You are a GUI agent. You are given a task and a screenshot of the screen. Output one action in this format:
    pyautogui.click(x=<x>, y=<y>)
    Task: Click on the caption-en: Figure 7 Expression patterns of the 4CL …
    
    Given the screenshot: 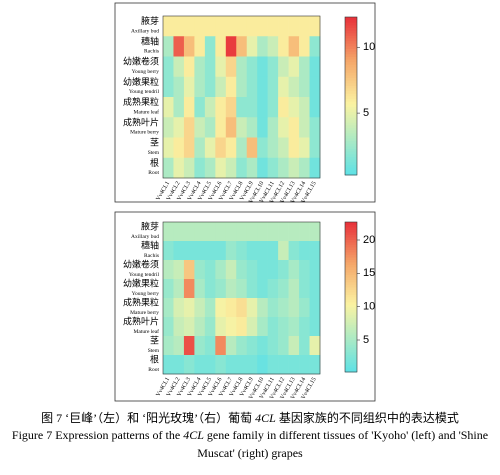 What is the action you would take?
    pyautogui.click(x=250, y=435)
    